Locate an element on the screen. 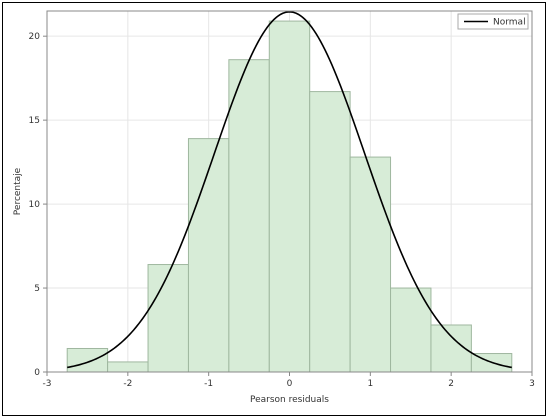 This screenshot has width=550, height=420. x-tick-label: 2 is located at coordinates (451, 384).